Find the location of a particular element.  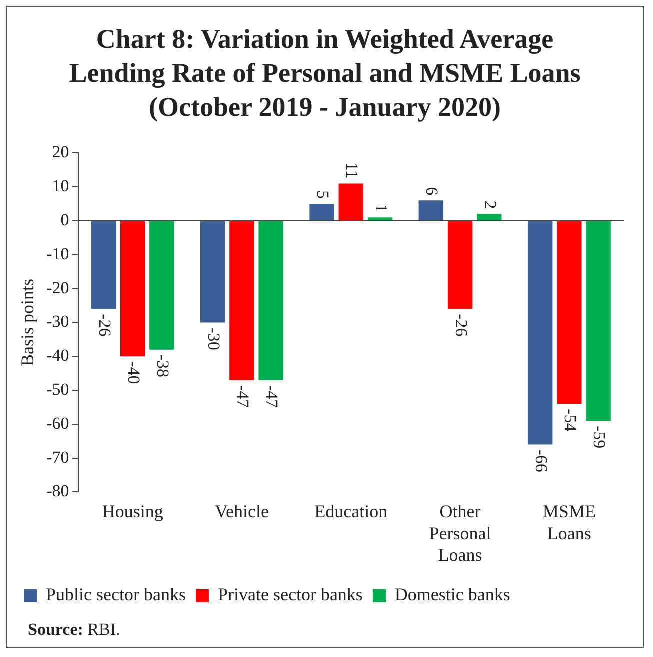

y-tick-label: -20 is located at coordinates (58, 288).